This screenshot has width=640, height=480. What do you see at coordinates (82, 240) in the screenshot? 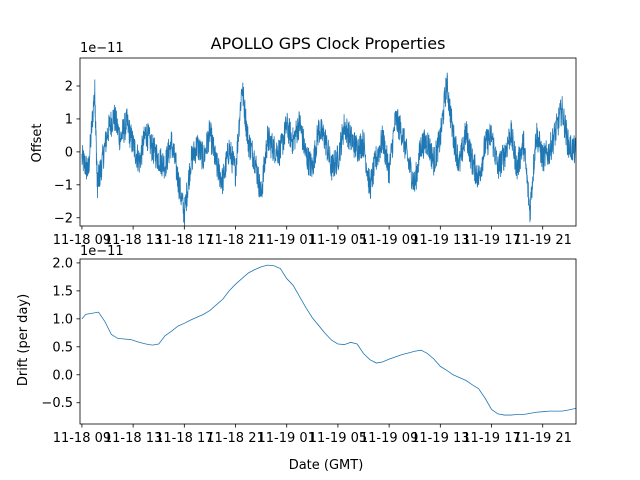
I see `offset-x-tick-label: 11-18 09` at bounding box center [82, 240].